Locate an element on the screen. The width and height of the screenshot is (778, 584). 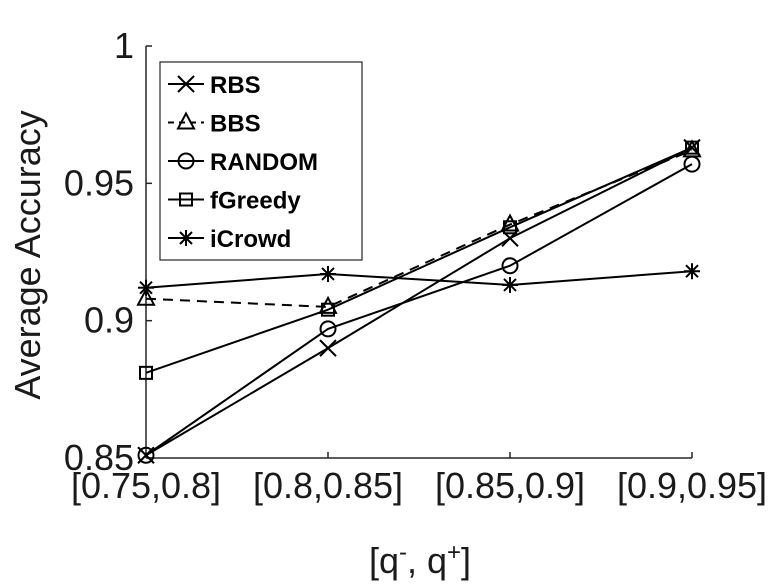
x-axis-label-close: ] is located at coordinates (466, 560).